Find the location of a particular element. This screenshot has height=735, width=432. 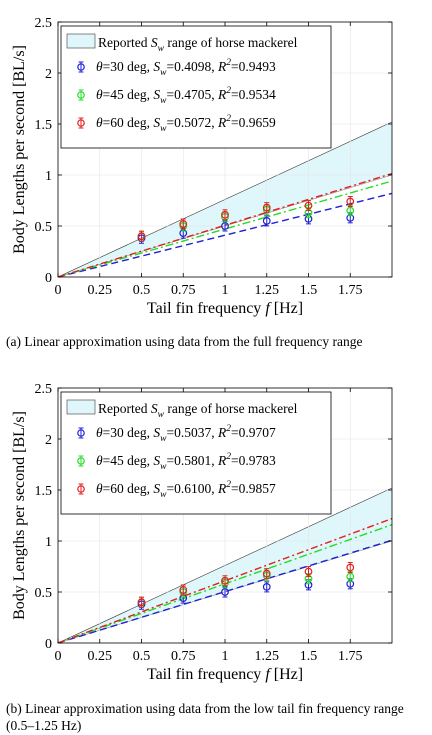

legend-item-theta-45: θ=45 deg, Sw=0.4705, R2=0.9534 is located at coordinates (176, 96).